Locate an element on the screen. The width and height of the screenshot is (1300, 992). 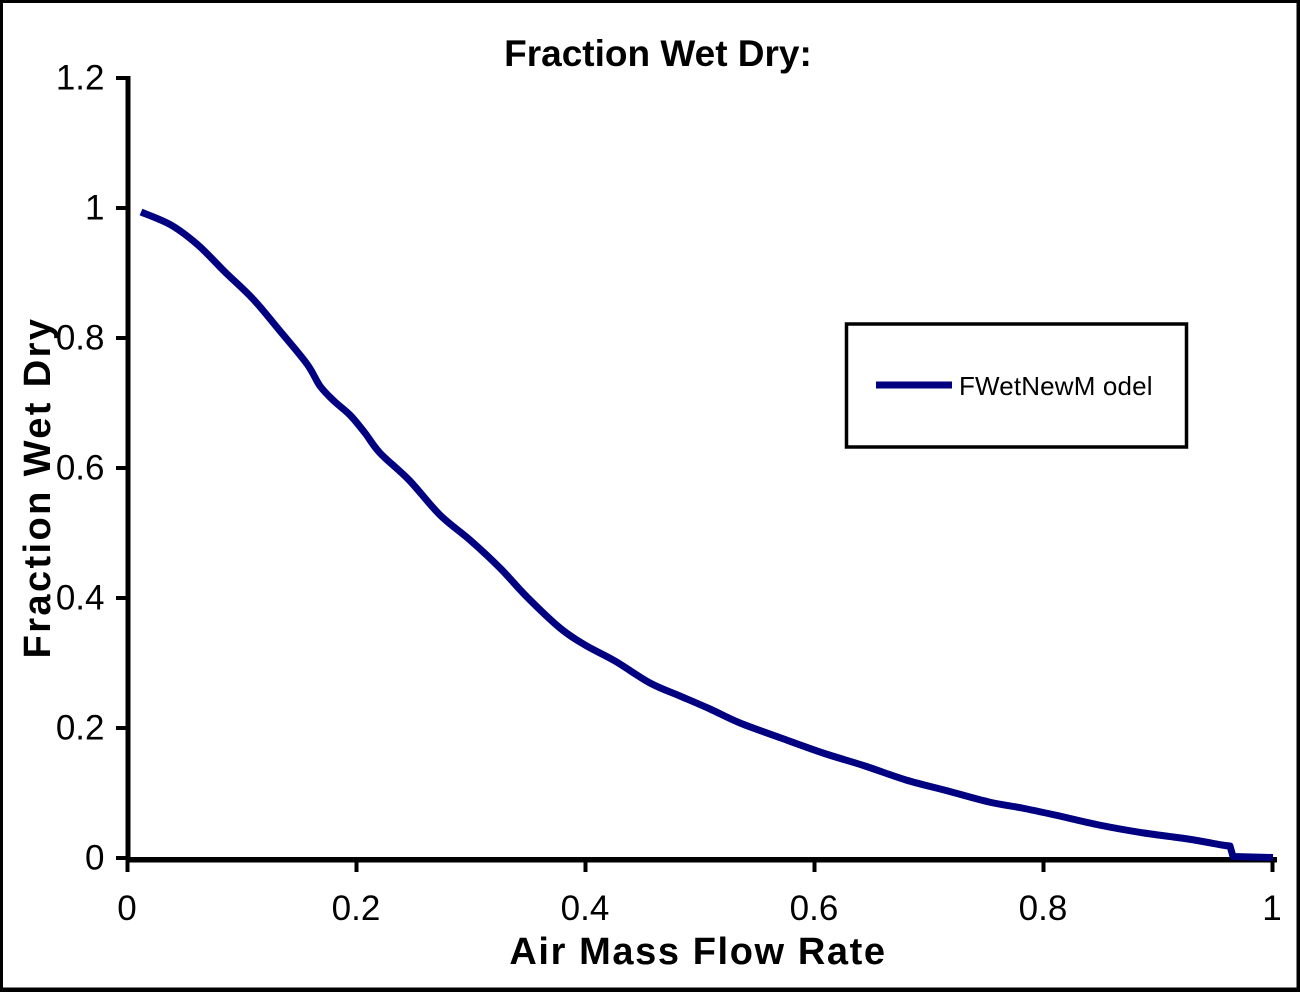
svg-text: 1.2 is located at coordinates (80, 78).